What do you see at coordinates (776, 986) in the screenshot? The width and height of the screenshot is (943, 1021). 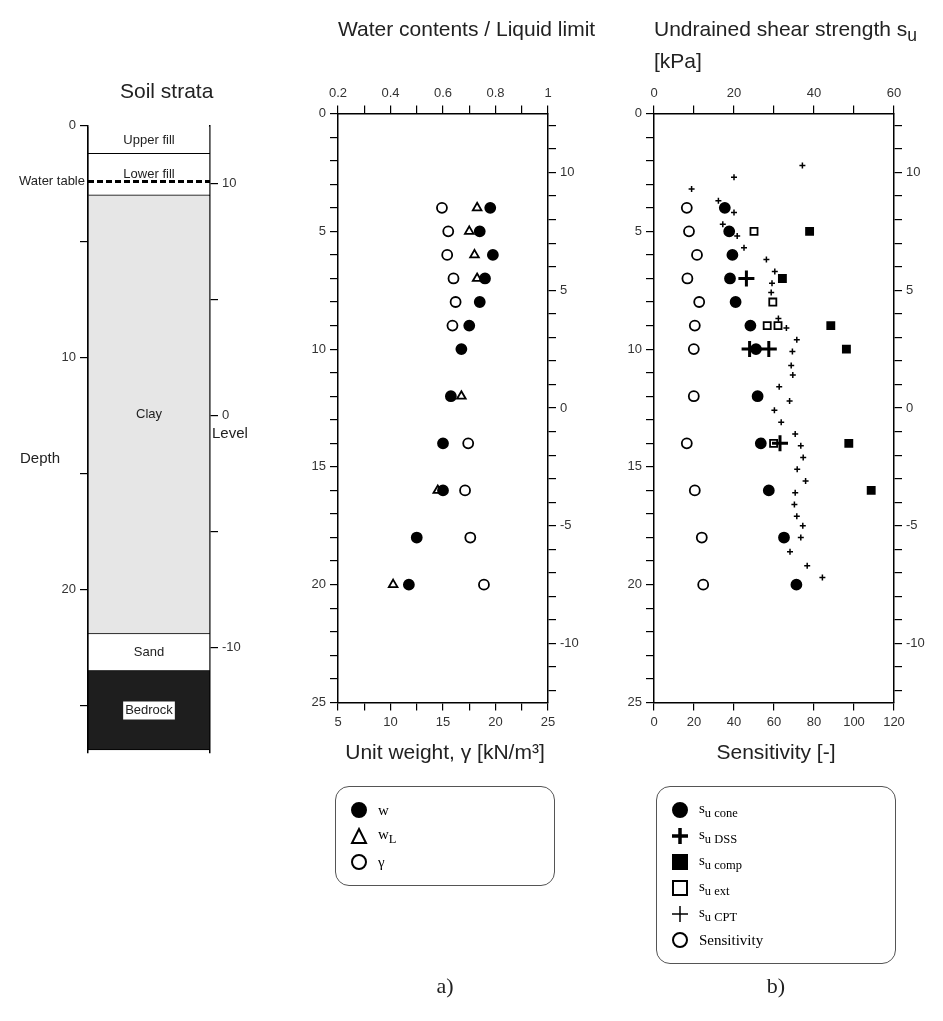 I see `text: b)` at bounding box center [776, 986].